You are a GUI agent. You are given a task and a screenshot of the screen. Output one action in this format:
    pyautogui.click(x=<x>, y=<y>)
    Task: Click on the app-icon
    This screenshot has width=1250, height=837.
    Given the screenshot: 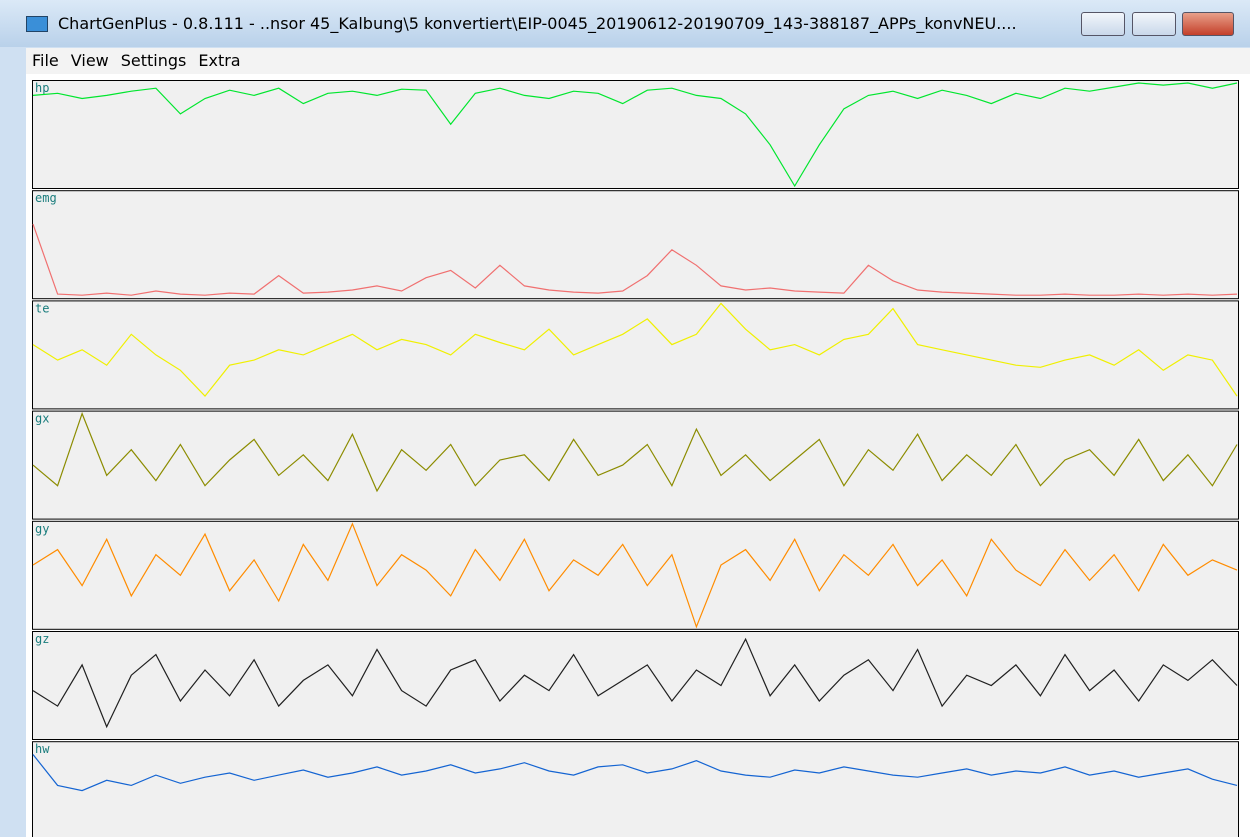 What is the action you would take?
    pyautogui.click(x=37, y=24)
    